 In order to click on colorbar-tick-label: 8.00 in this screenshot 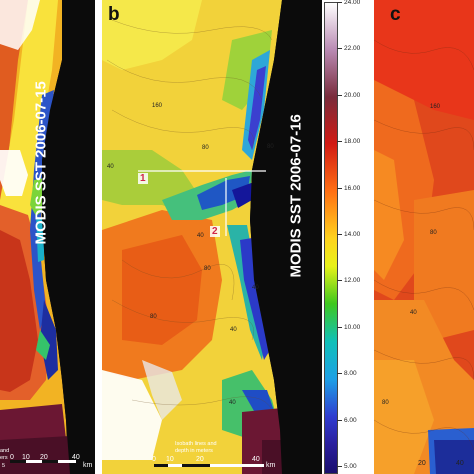, I will do `click(350, 374)`.